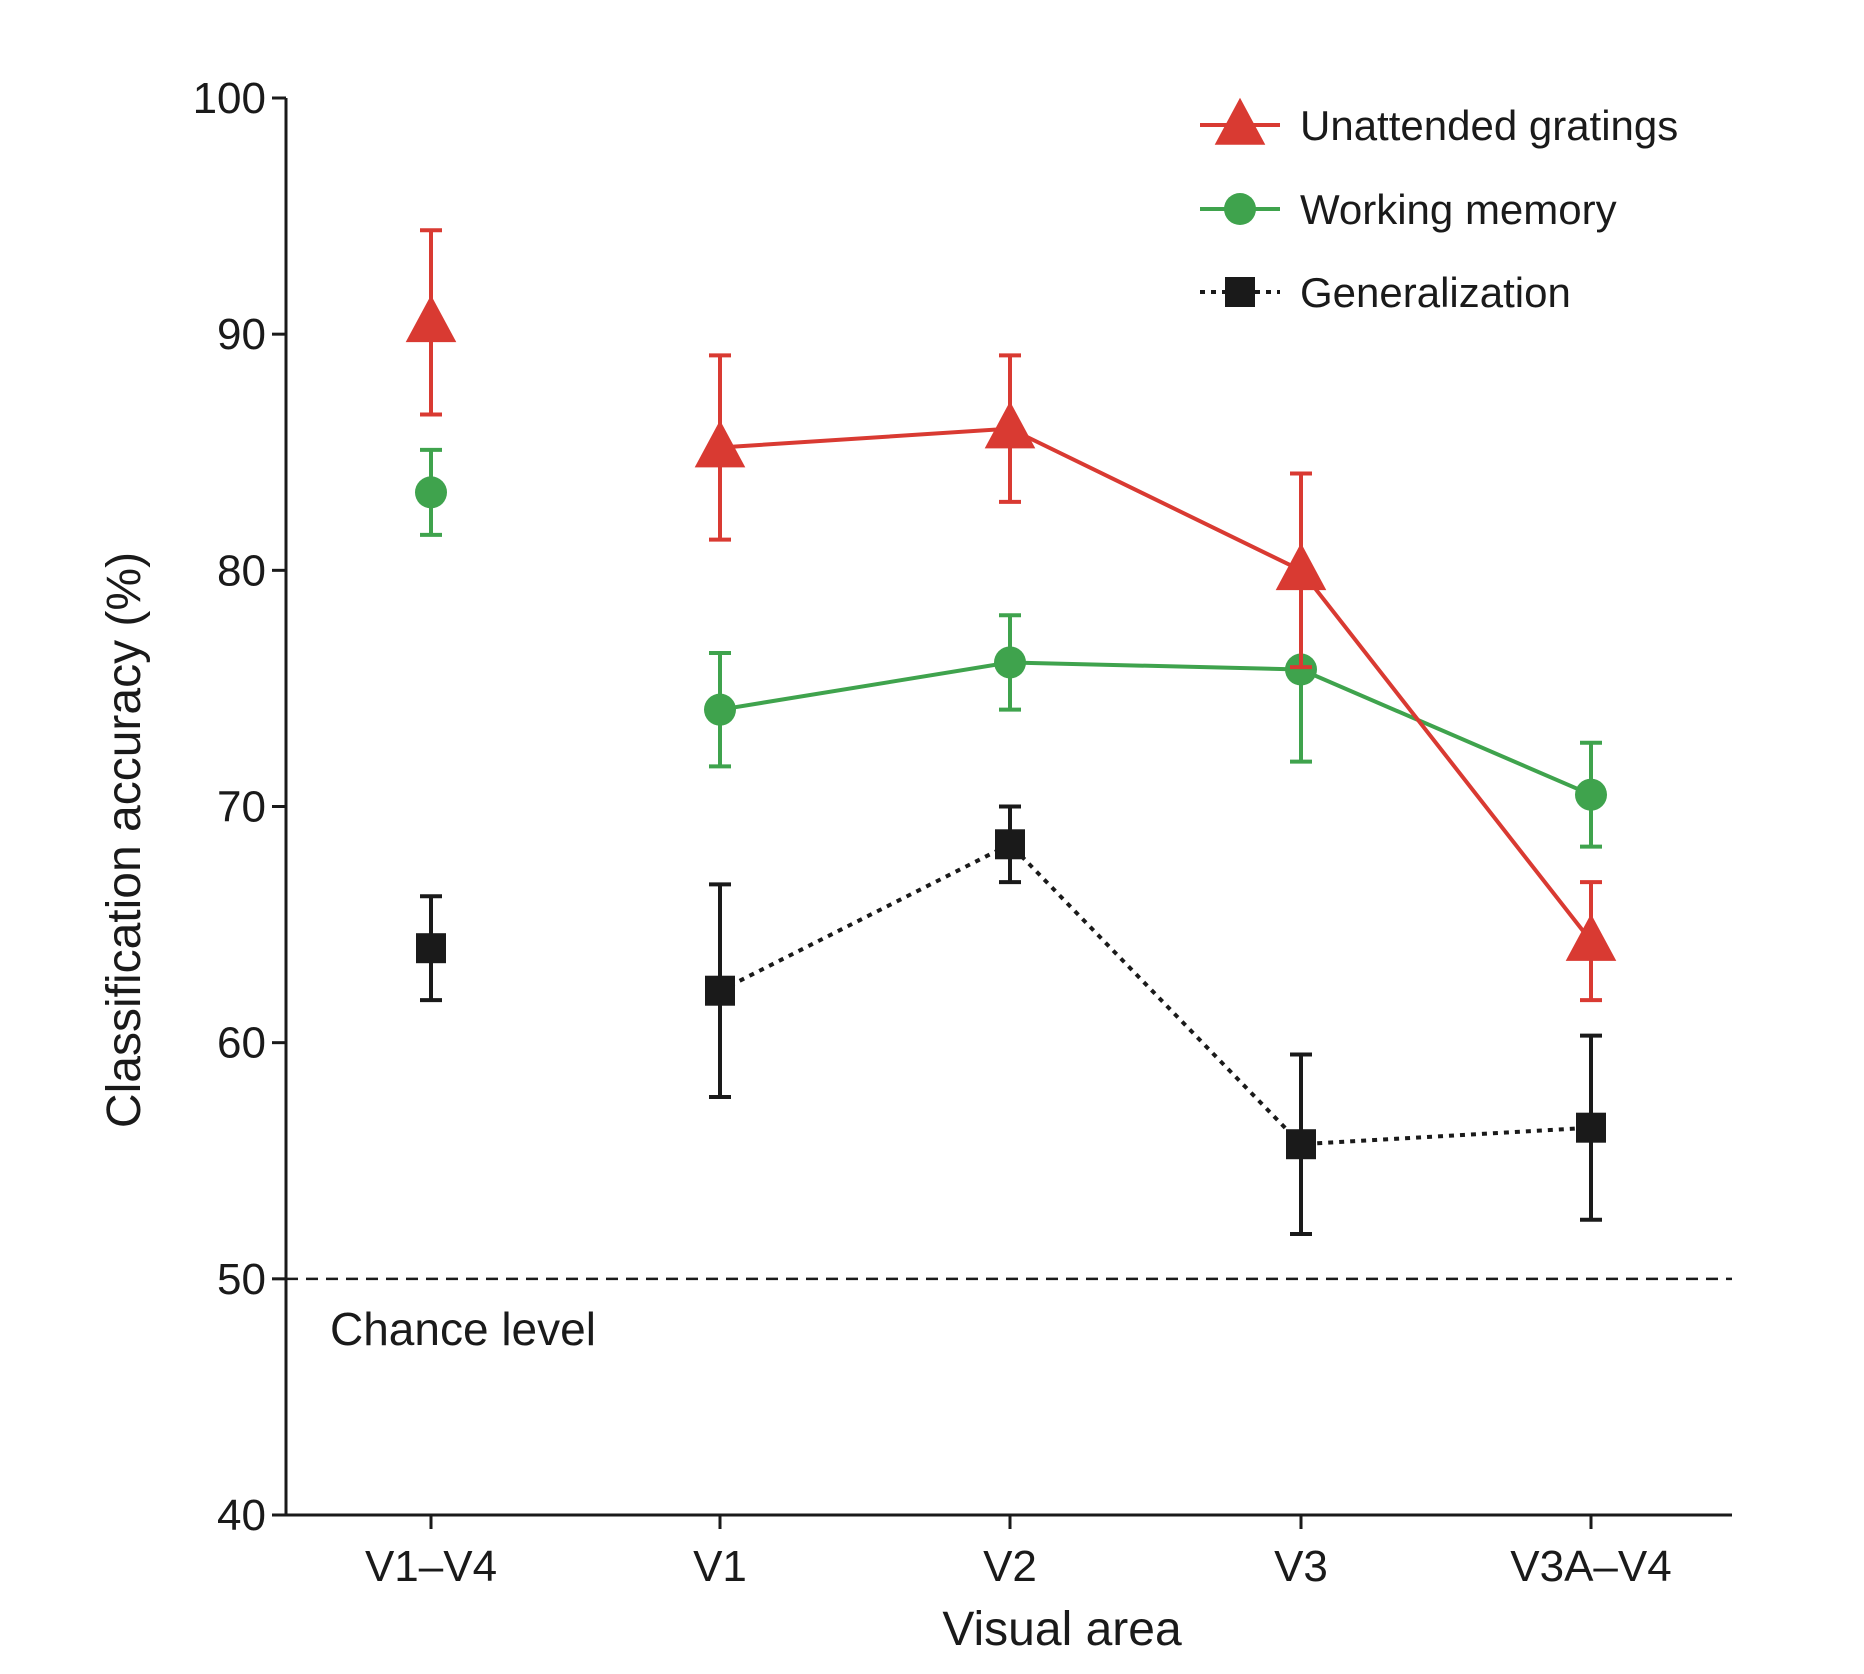 Image resolution: width=1864 pixels, height=1674 pixels. Describe the element at coordinates (431, 1566) in the screenshot. I see `x-tick-label: V1–V4` at that location.